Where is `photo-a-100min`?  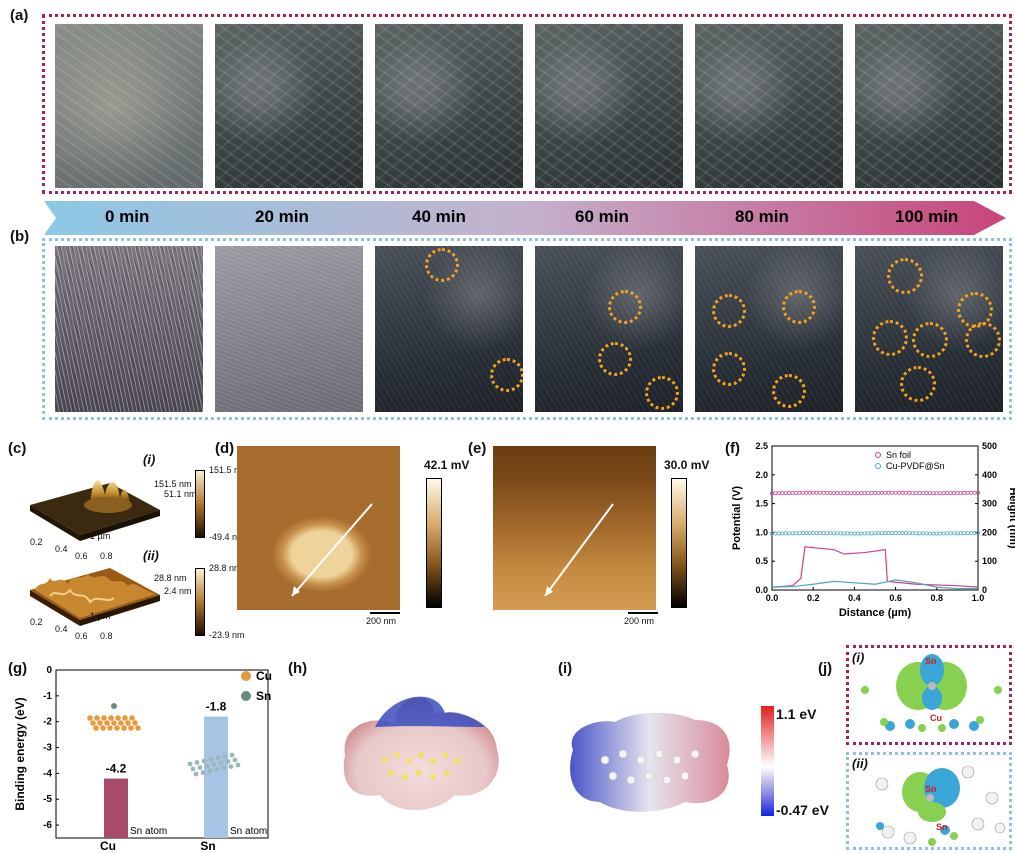
photo-a-100min is located at coordinates (929, 106).